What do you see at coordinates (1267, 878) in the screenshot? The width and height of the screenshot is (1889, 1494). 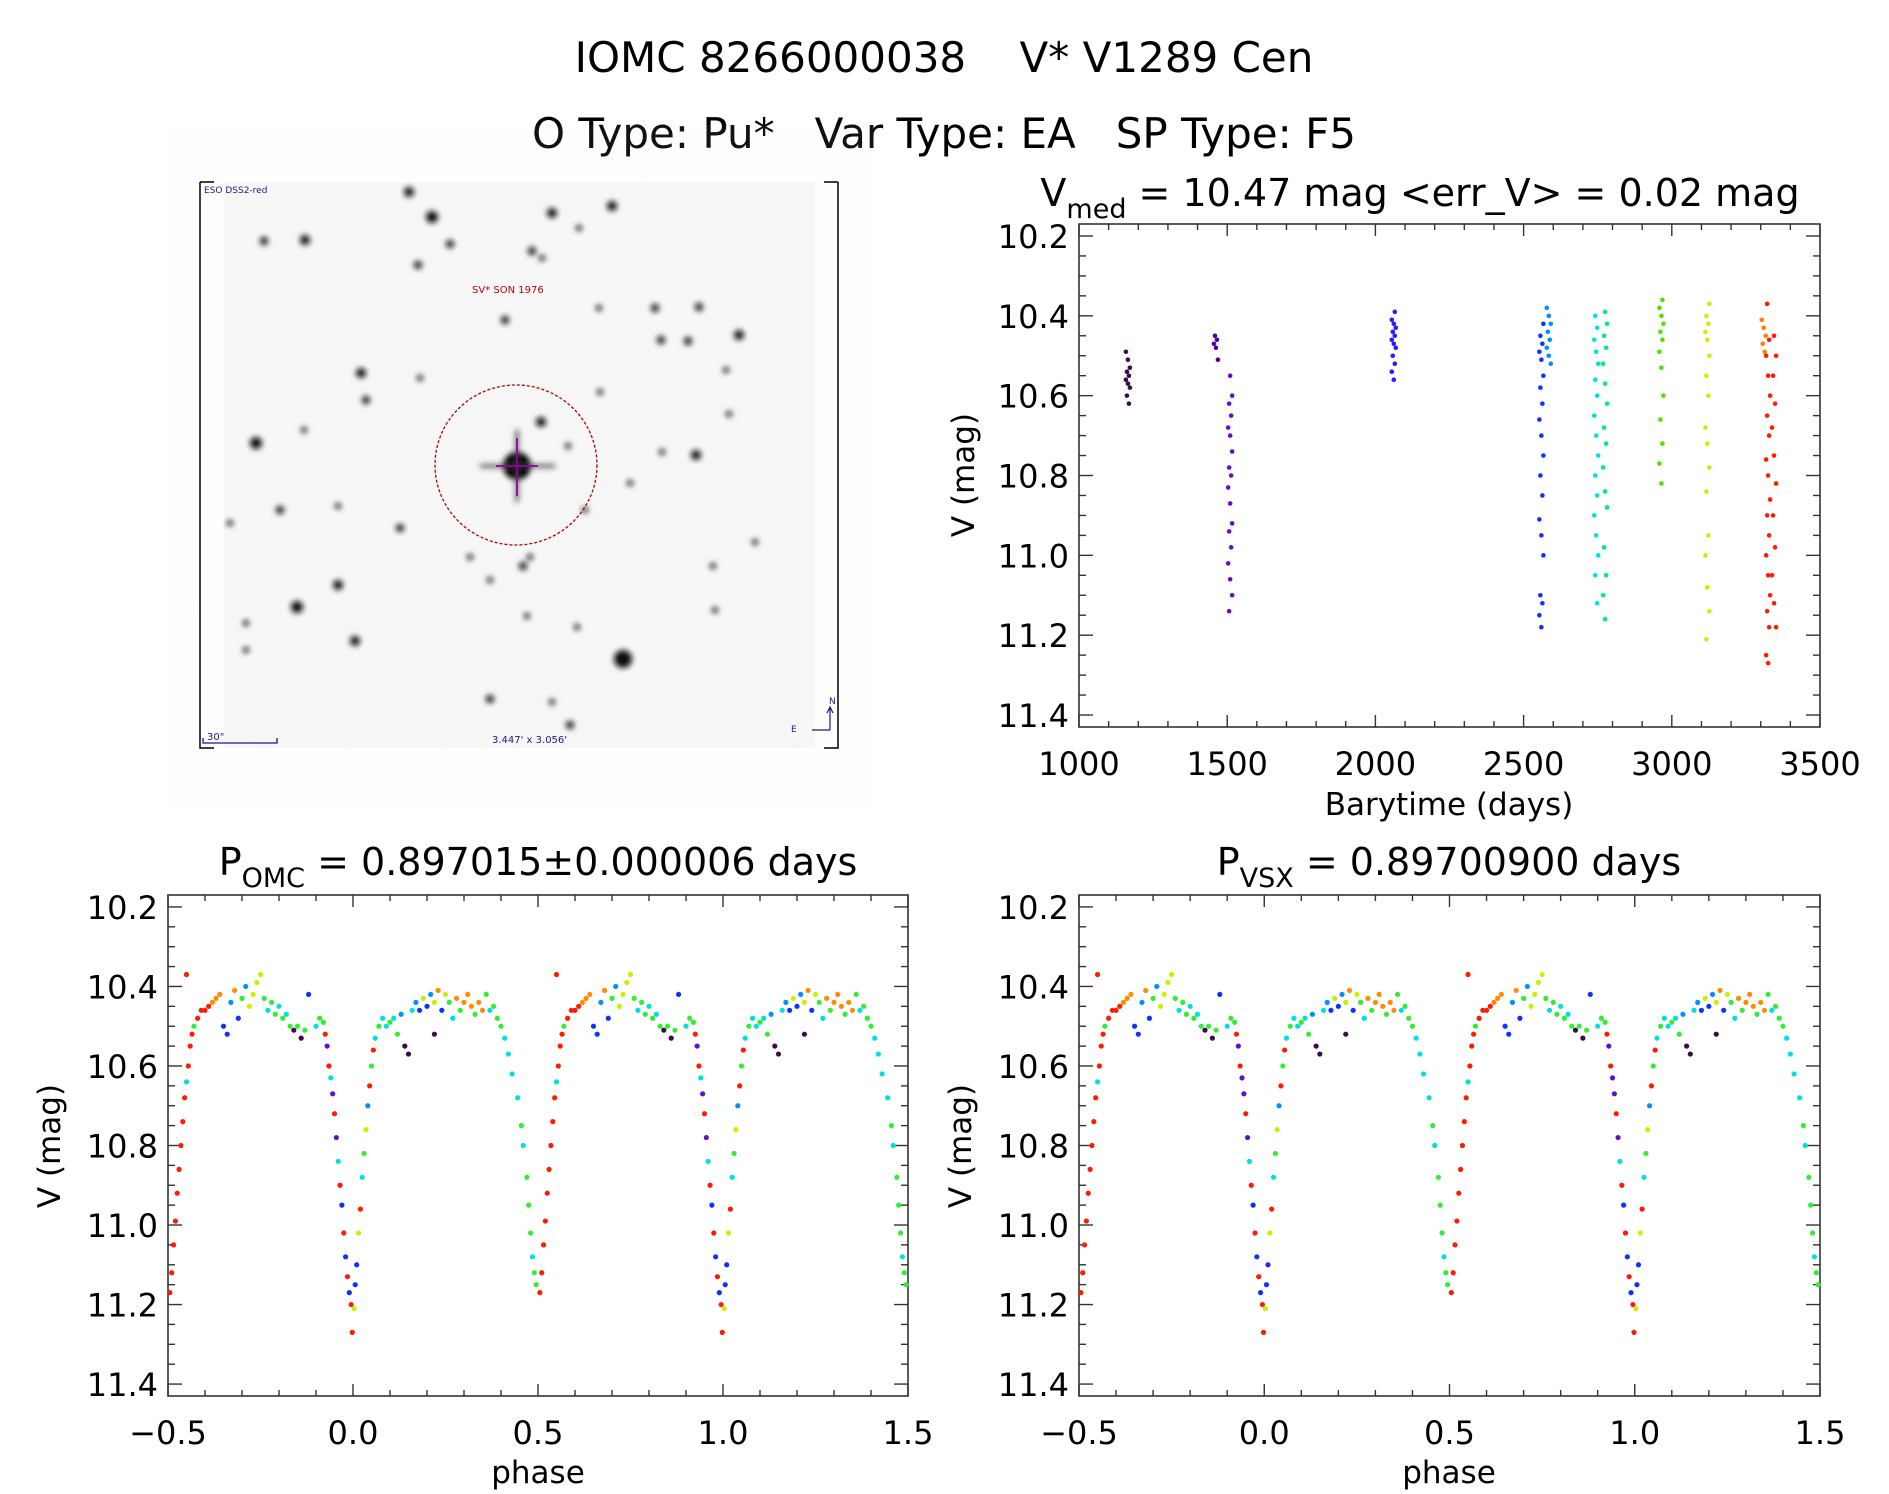 I see `title-subscript: VSX` at bounding box center [1267, 878].